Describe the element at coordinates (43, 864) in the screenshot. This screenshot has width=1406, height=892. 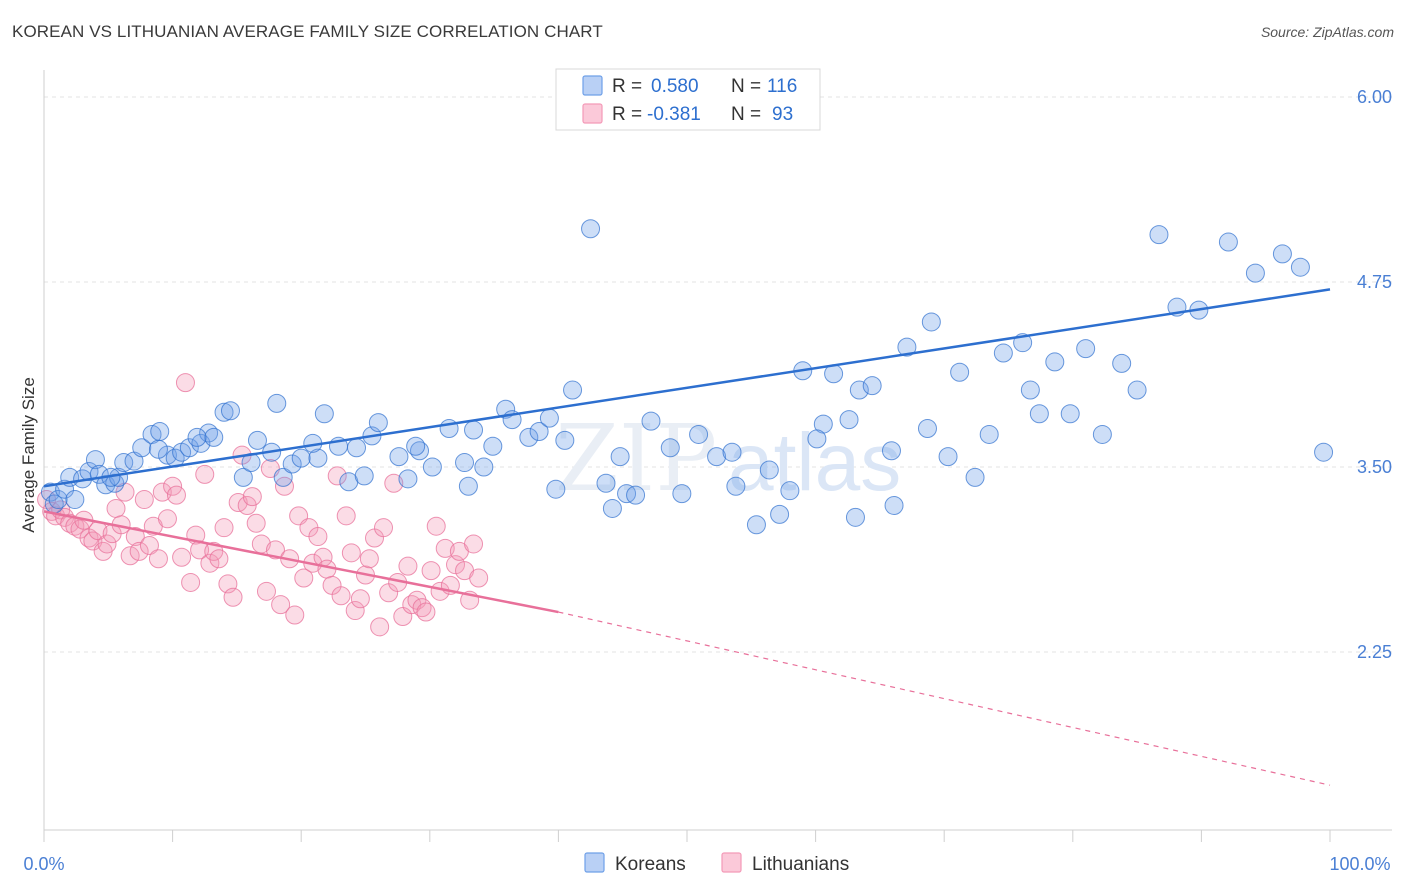
I see `x-tick-label: 0.0%` at that location.